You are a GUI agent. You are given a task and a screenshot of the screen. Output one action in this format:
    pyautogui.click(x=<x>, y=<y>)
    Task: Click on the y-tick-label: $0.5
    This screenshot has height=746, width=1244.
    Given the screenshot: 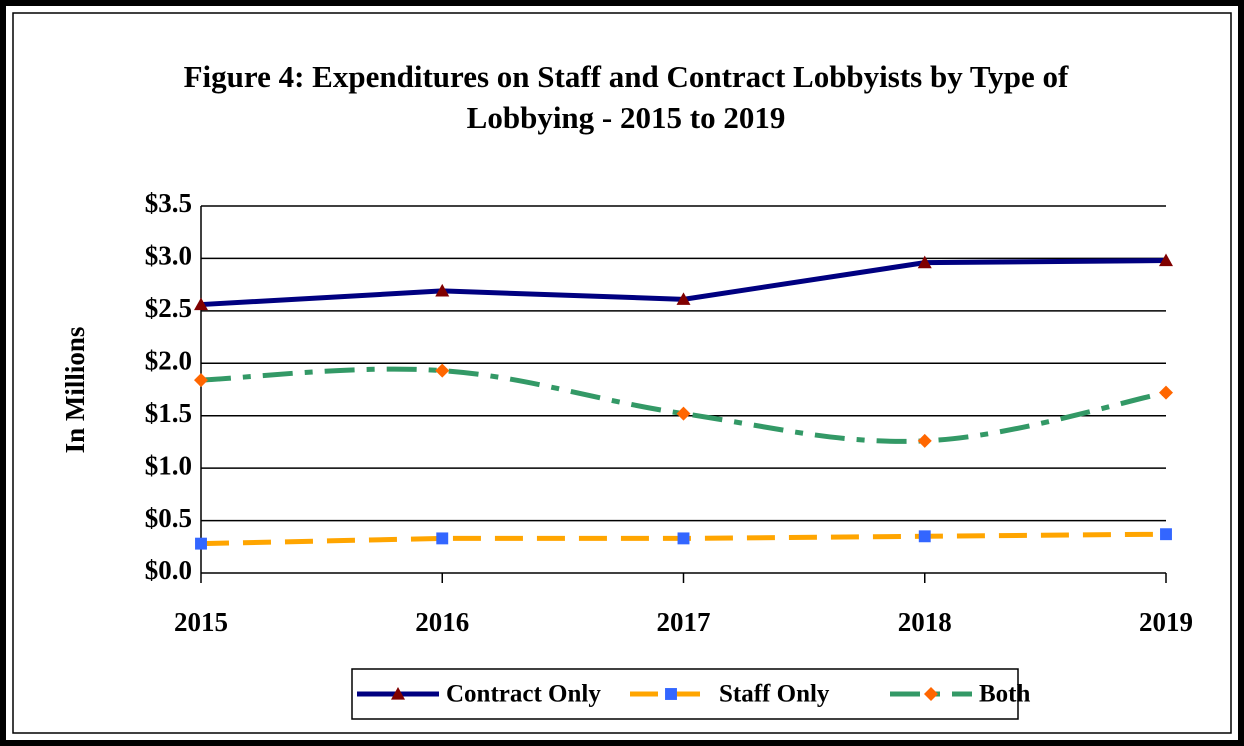 What is the action you would take?
    pyautogui.click(x=168, y=518)
    